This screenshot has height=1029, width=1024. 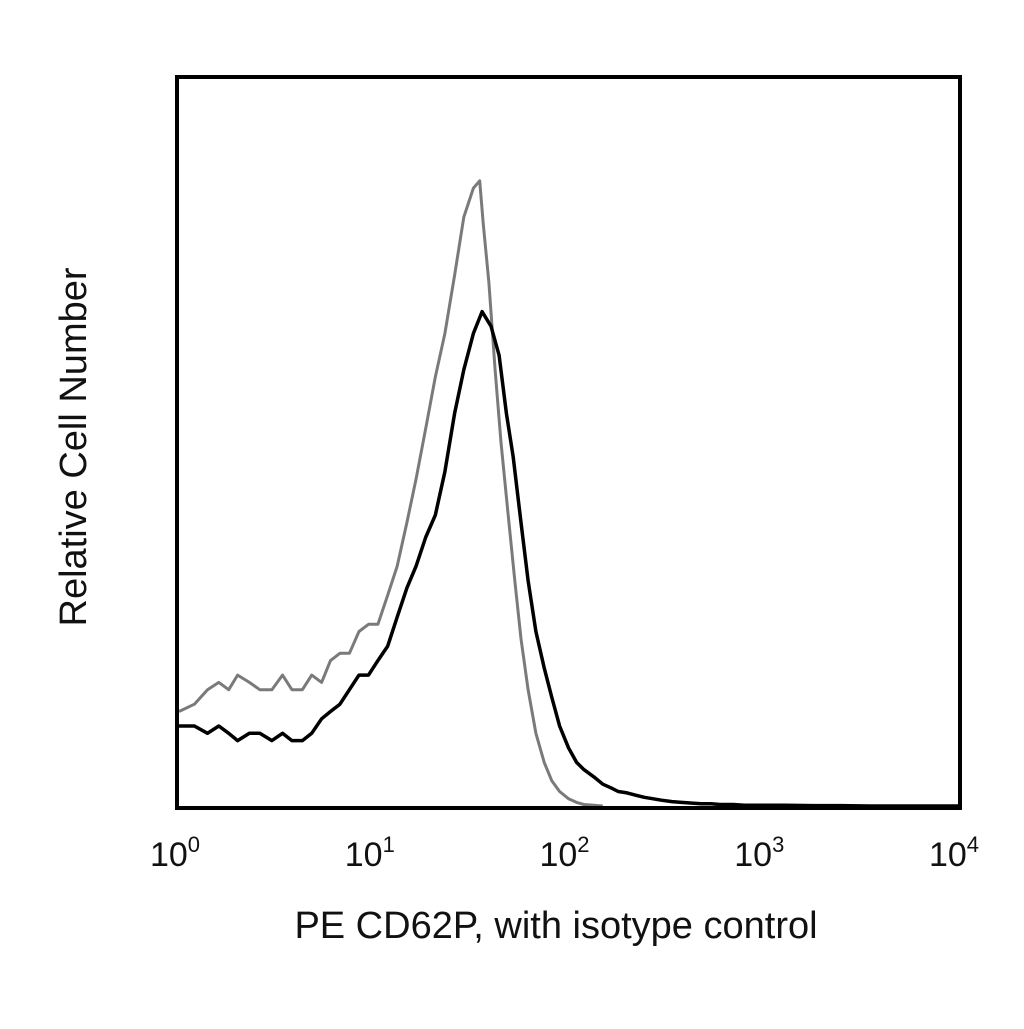 What do you see at coordinates (74, 446) in the screenshot?
I see `y-axis-title: Relative Cell Number` at bounding box center [74, 446].